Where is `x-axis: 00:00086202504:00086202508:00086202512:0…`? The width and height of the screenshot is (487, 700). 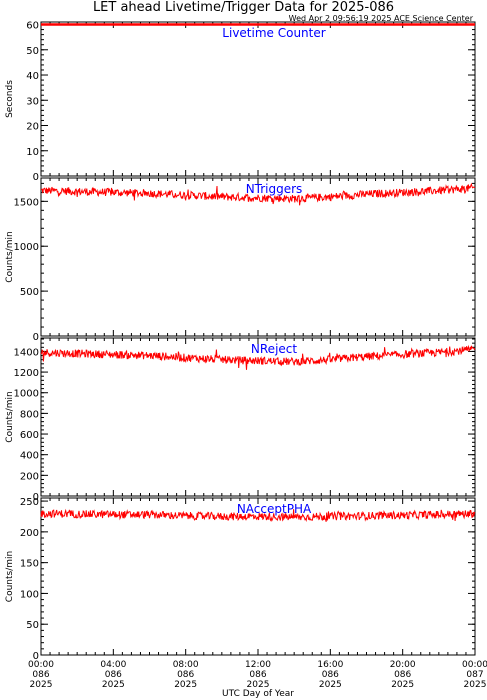
x-axis: 00:00086202504:00086202508:00086202512:0… is located at coordinates (257, 679).